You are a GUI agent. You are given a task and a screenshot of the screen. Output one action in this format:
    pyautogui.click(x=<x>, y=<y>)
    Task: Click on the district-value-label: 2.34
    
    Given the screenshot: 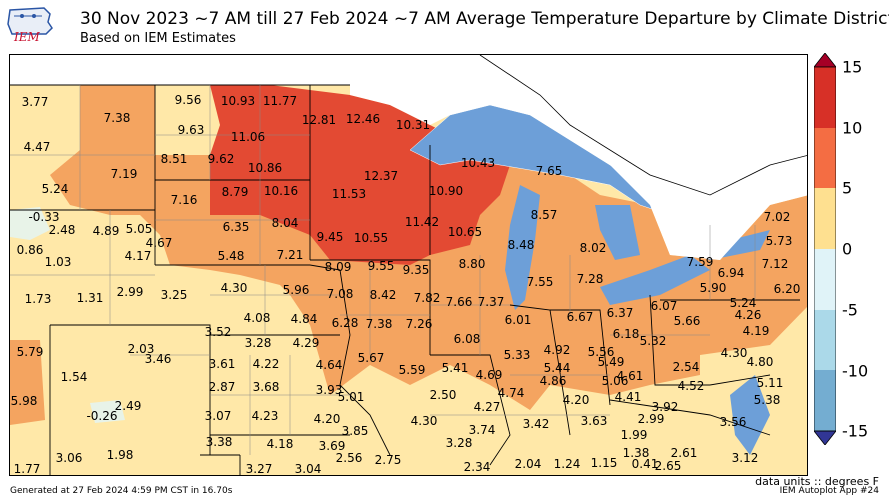 What is the action you would take?
    pyautogui.click(x=477, y=467)
    